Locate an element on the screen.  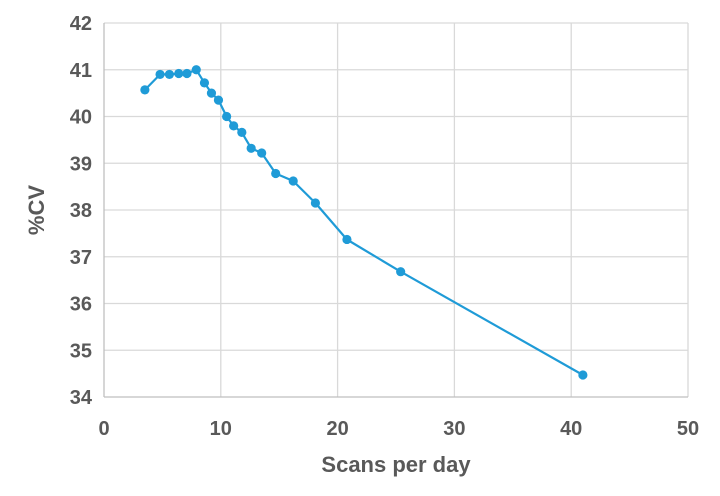
y-tick-label: 34 is located at coordinates (81, 398).